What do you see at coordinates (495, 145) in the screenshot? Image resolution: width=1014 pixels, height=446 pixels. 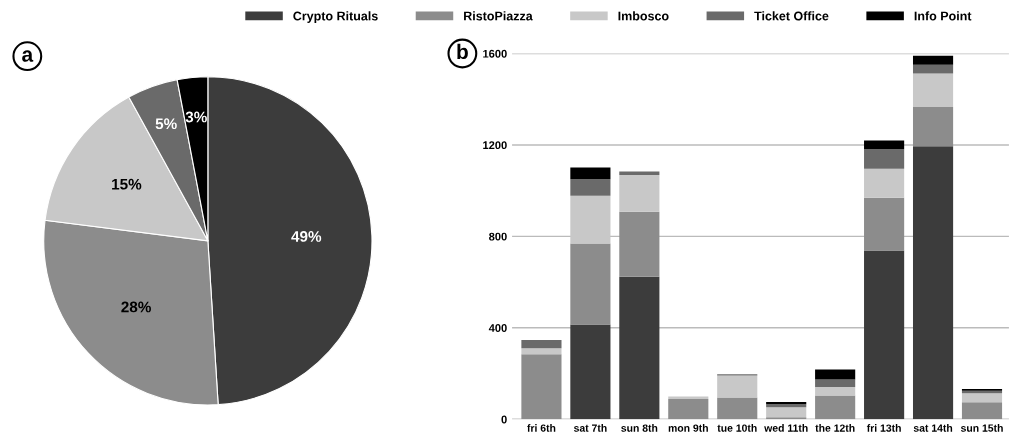 I see `y-tick-label: 1200` at bounding box center [495, 145].